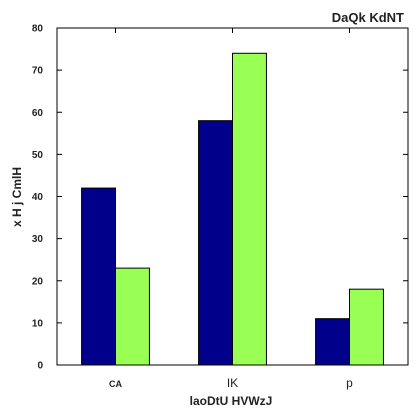 This screenshot has width=420, height=420. I want to click on y-tick-label: 40, so click(38, 197).